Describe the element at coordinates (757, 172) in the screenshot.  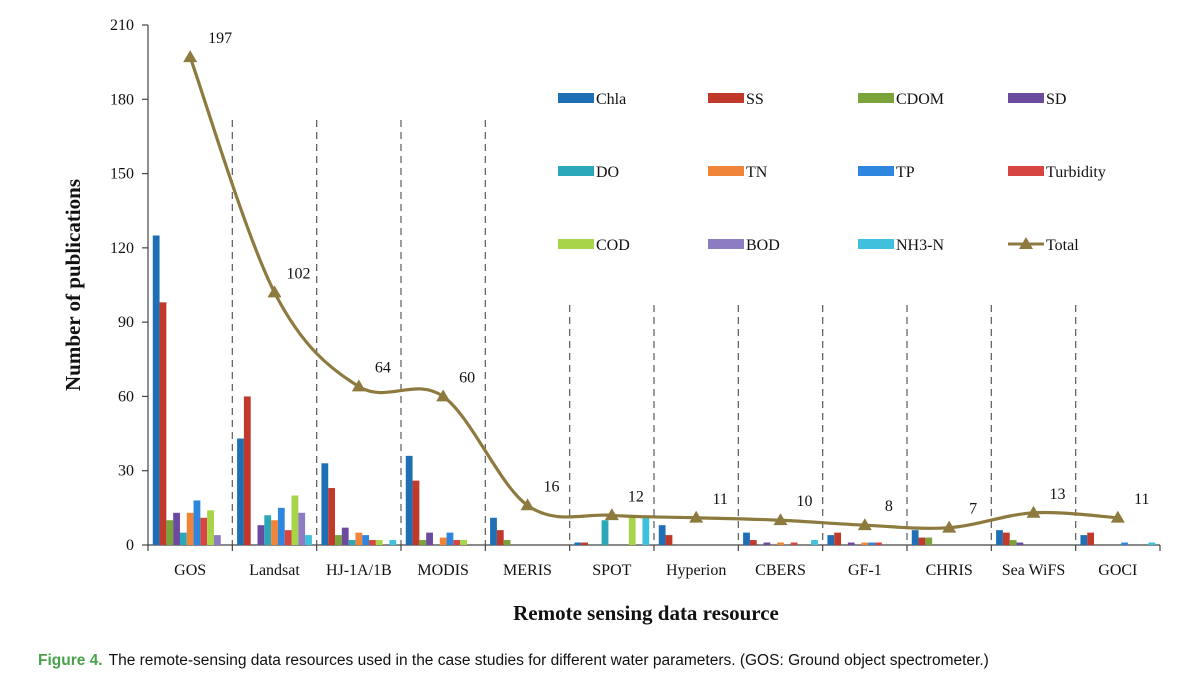
I see `legend-label: TN` at that location.